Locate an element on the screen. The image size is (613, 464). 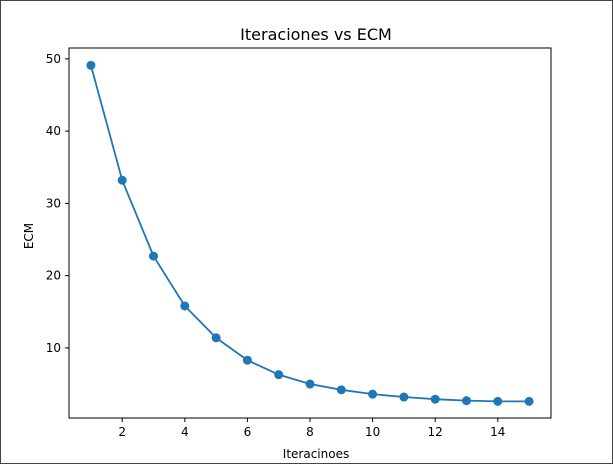
y-tick-label: 40 is located at coordinates (53, 131).